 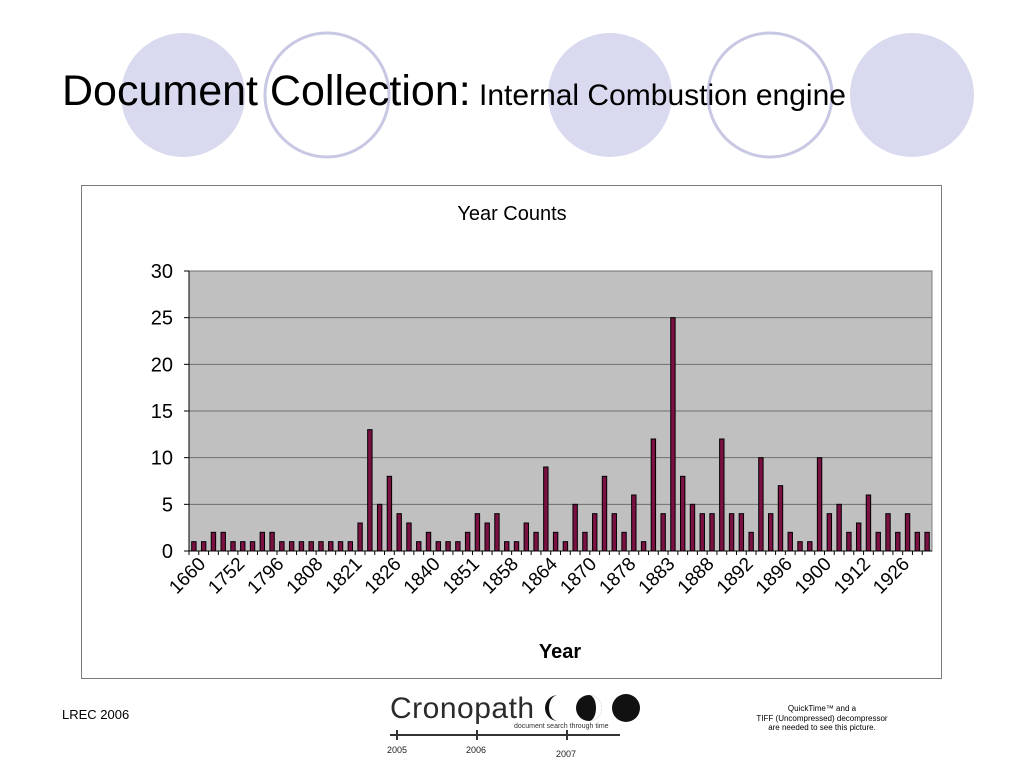 What do you see at coordinates (891, 576) in the screenshot?
I see `x-tick-label: 1926` at bounding box center [891, 576].